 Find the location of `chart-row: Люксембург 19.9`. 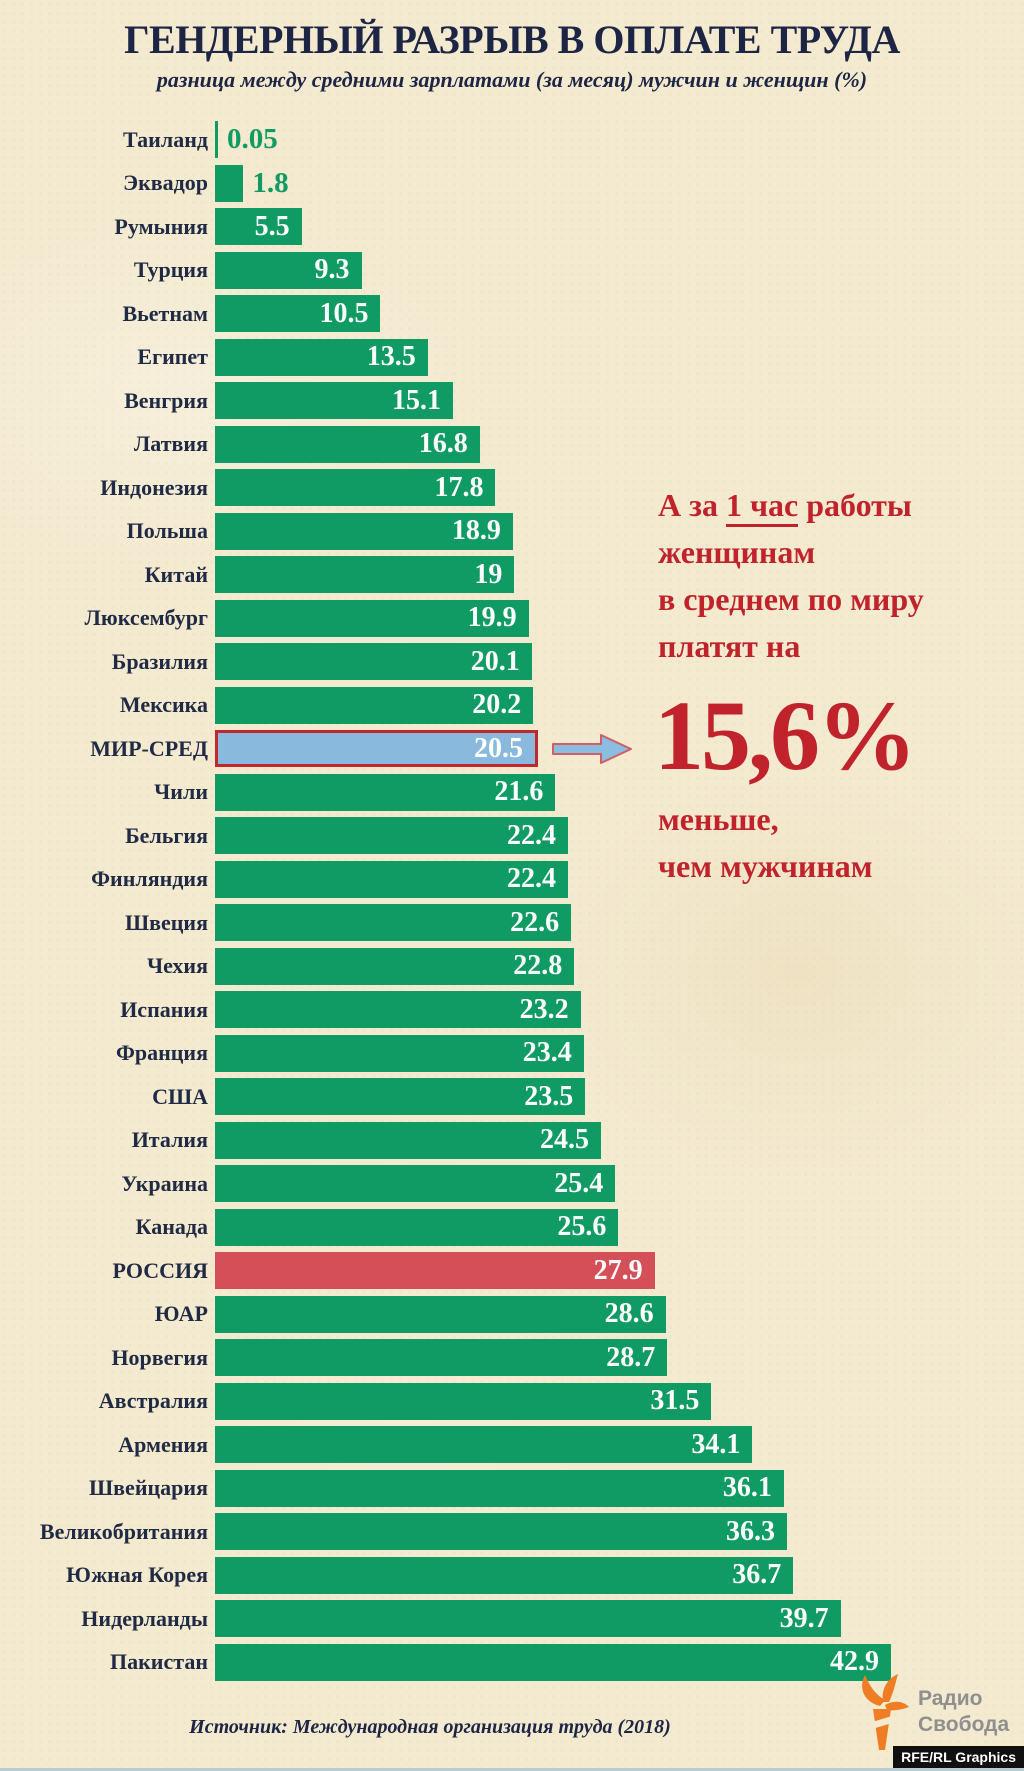

chart-row: Люксембург 19.9 is located at coordinates (512, 619).